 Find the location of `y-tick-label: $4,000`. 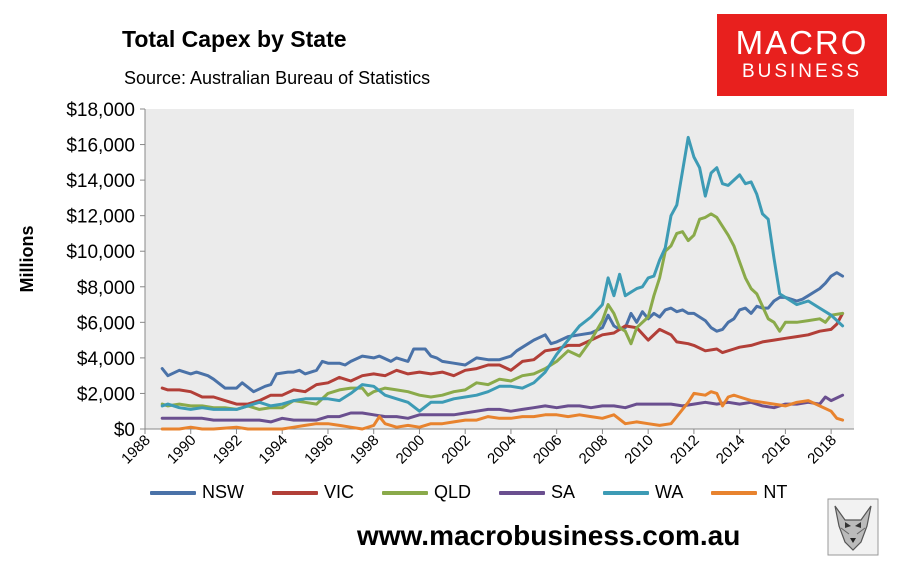

y-tick-label: $4,000 is located at coordinates (106, 359).